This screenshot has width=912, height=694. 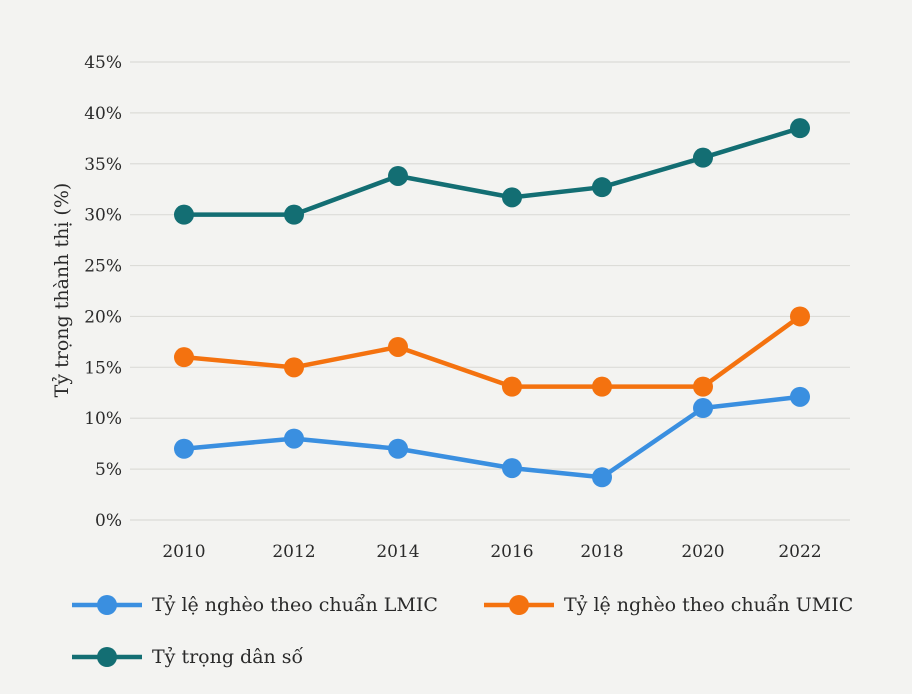 What do you see at coordinates (103, 165) in the screenshot?
I see `y-tick-label: 35%` at bounding box center [103, 165].